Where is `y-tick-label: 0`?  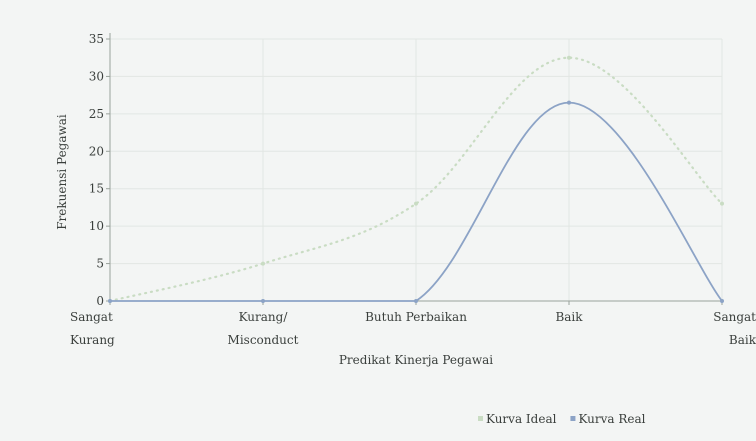 y-tick-label: 0 is located at coordinates (100, 301).